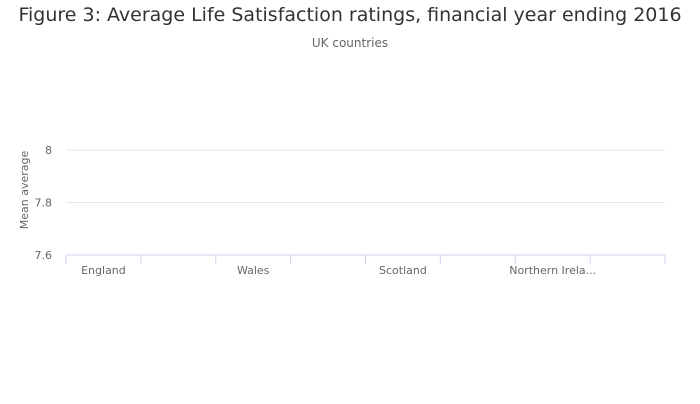 Image resolution: width=700 pixels, height=404 pixels. I want to click on x-tick-label: Scotland, so click(403, 270).